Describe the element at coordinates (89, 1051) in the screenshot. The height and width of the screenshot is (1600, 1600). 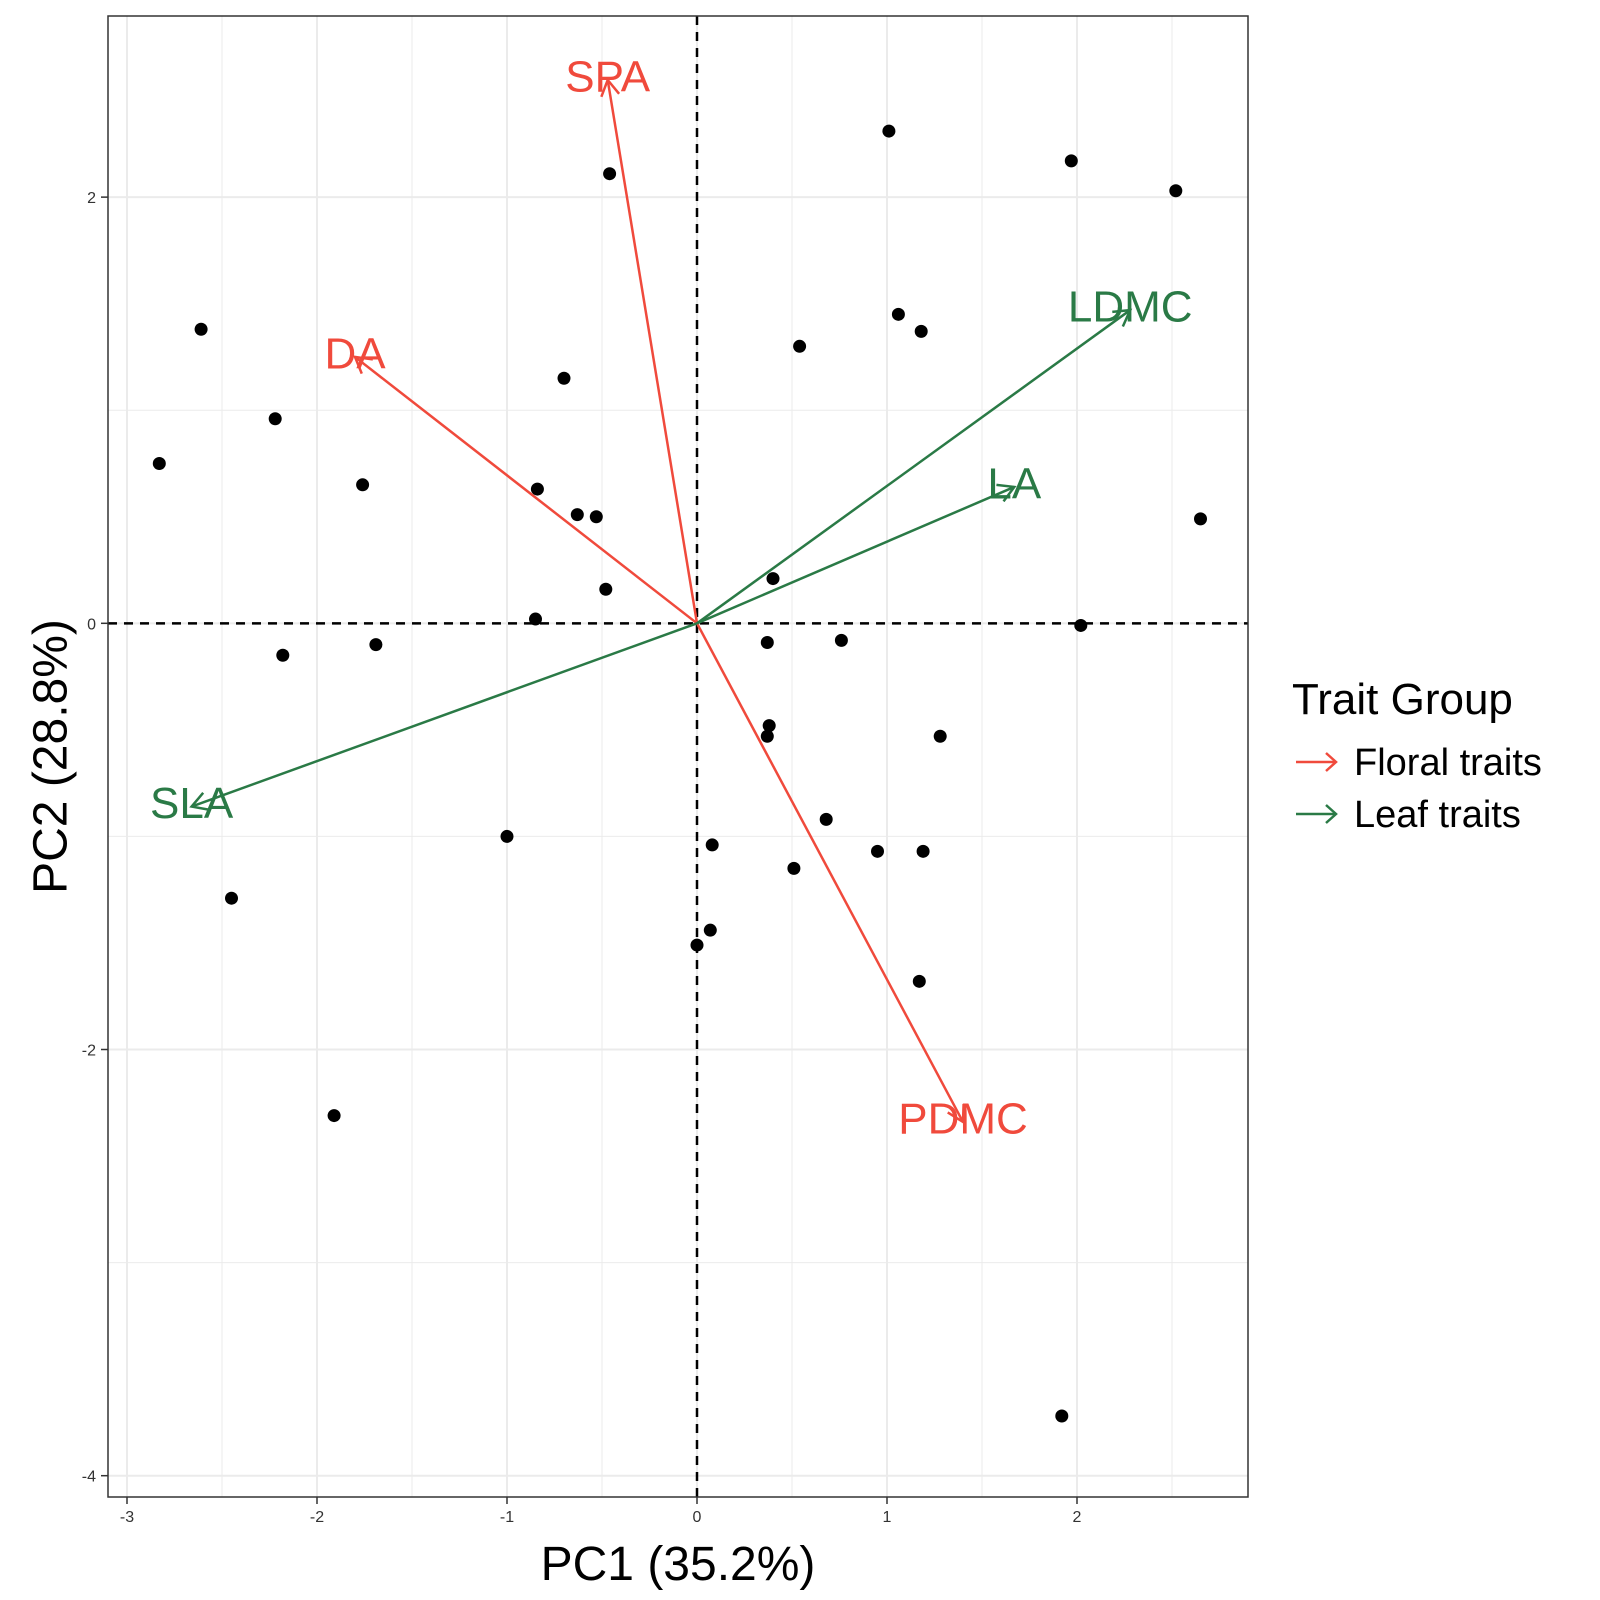
I see `y-tick-label: -2` at that location.